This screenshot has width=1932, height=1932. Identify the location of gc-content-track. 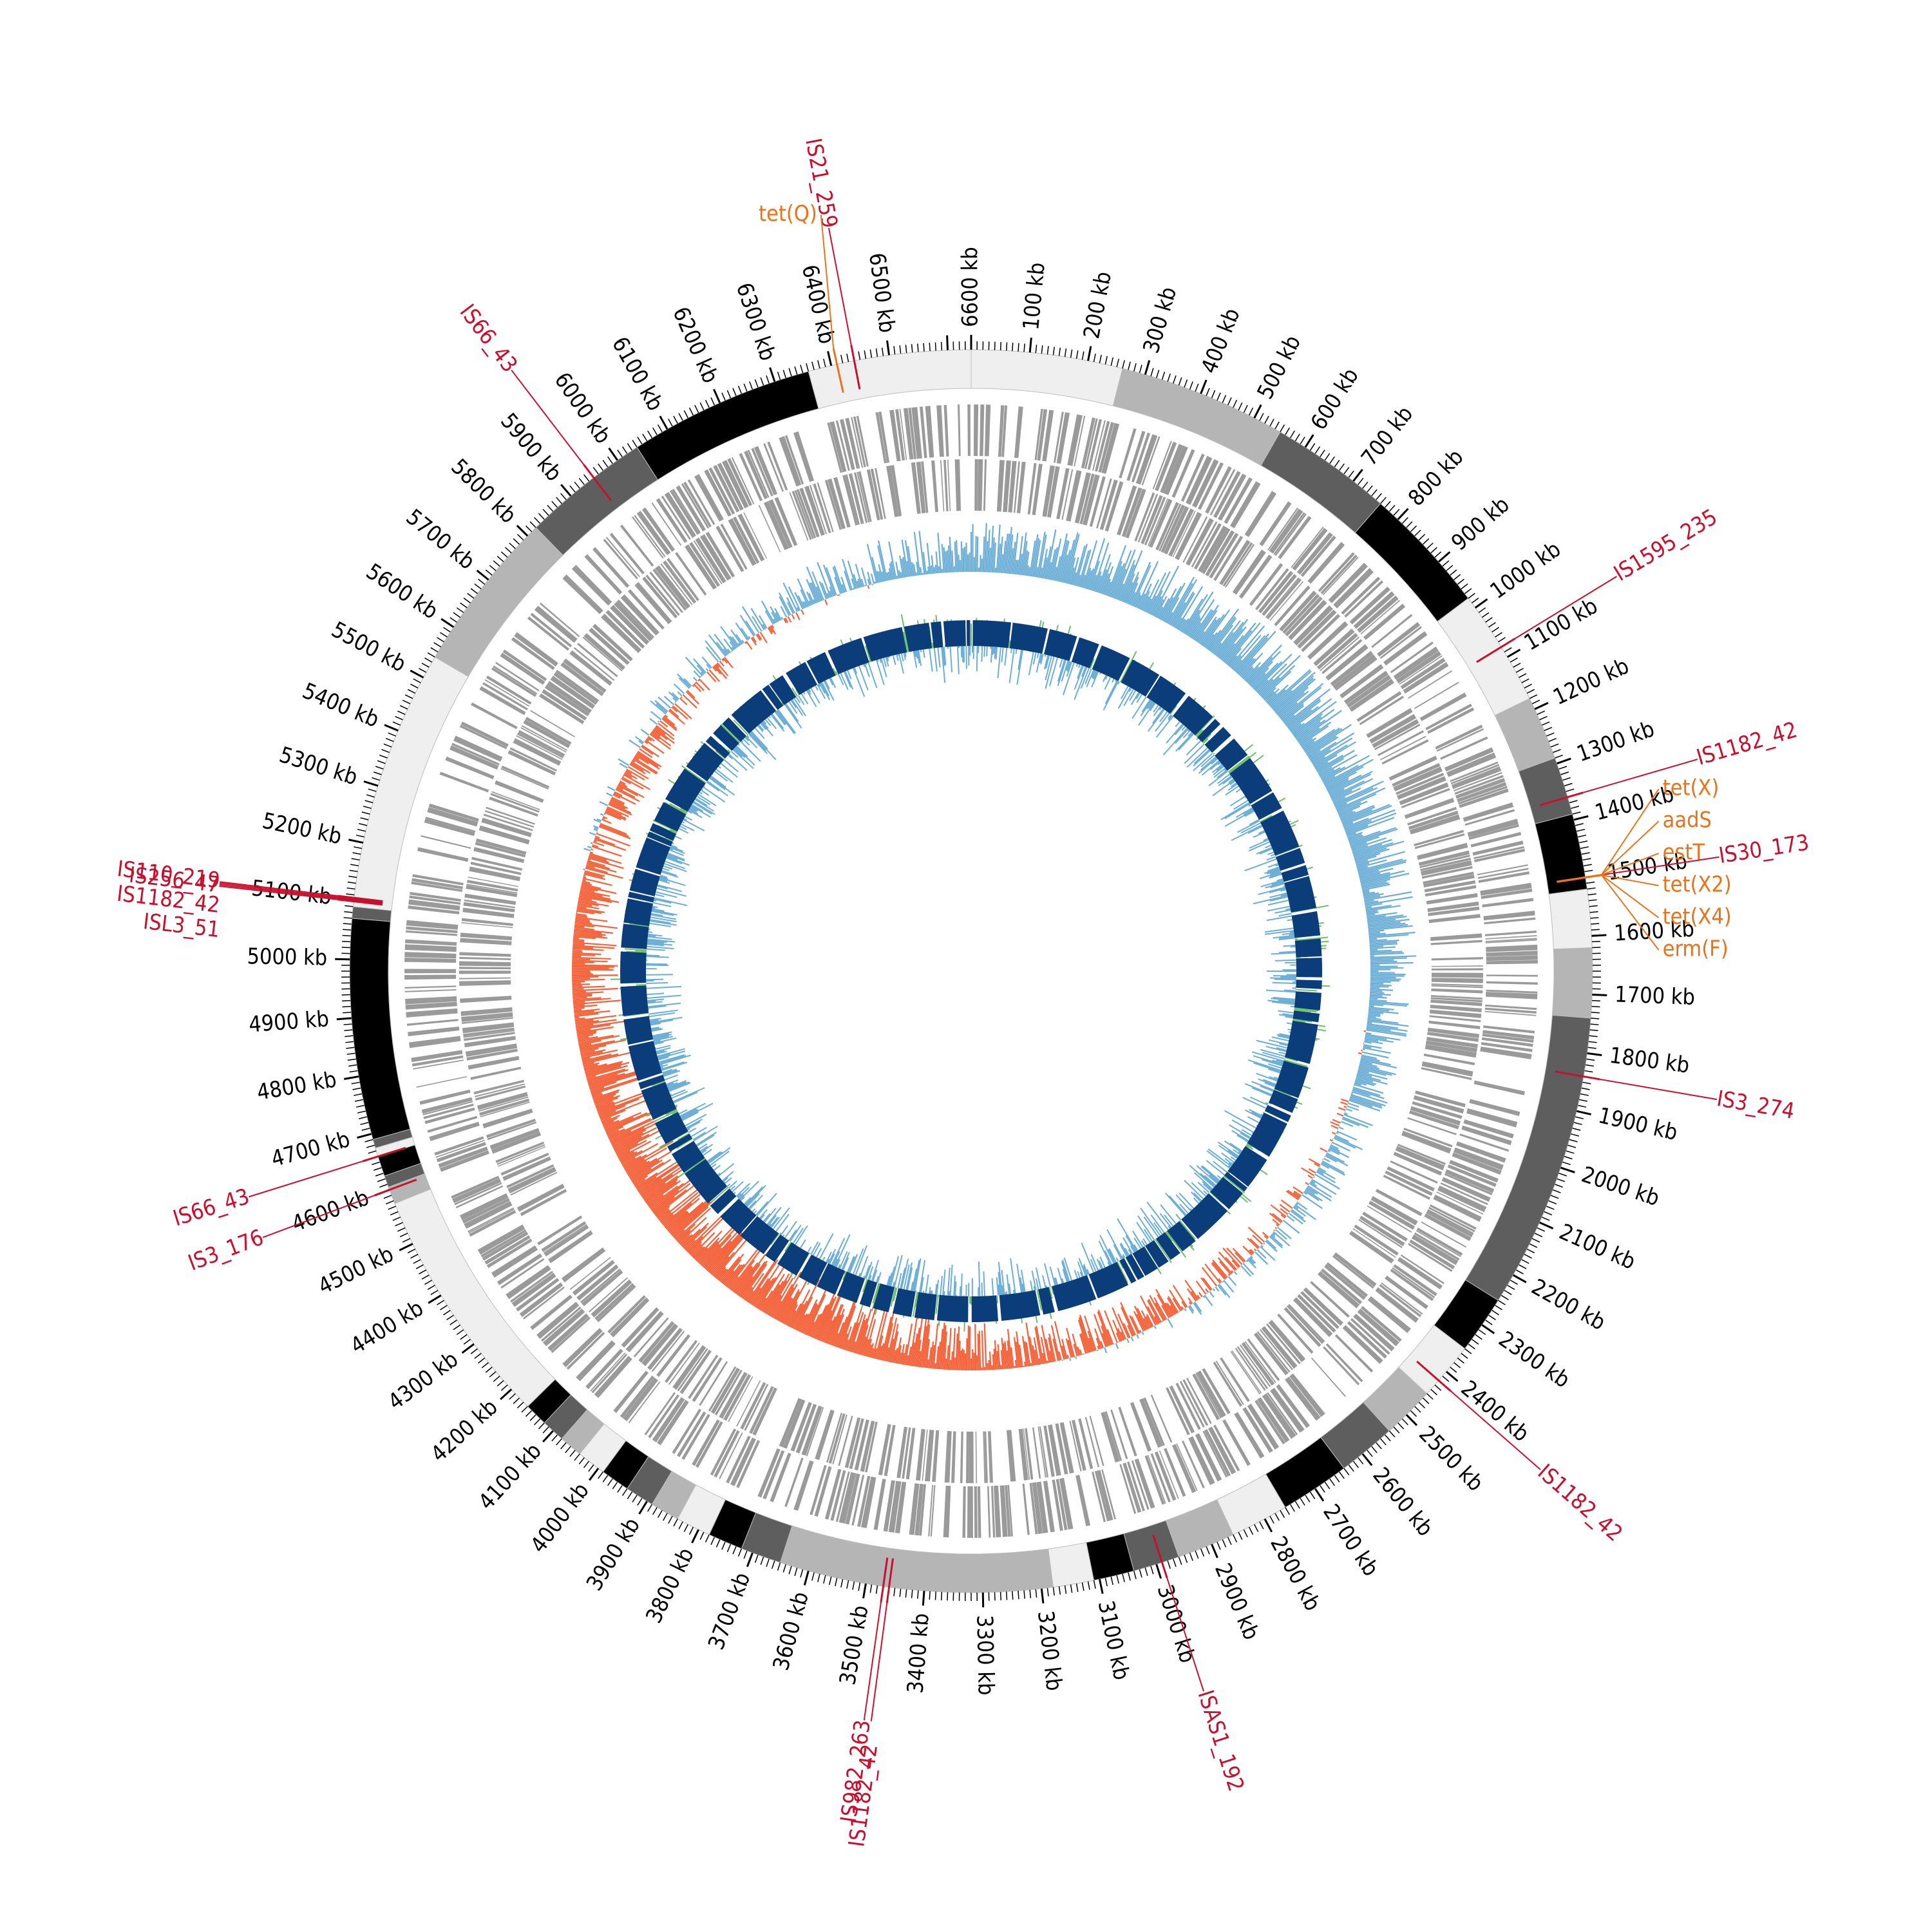
(971, 973).